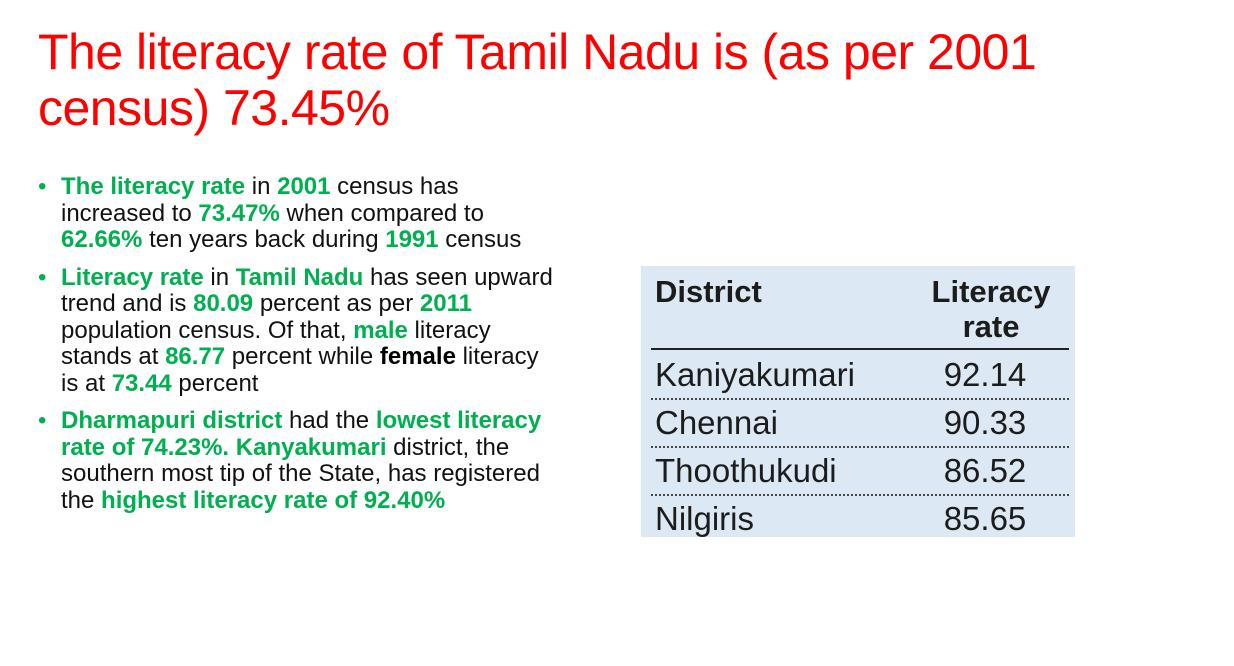 Image resolution: width=1234 pixels, height=666 pixels. Describe the element at coordinates (991, 326) in the screenshot. I see `table-header-rate-line2: rate` at that location.